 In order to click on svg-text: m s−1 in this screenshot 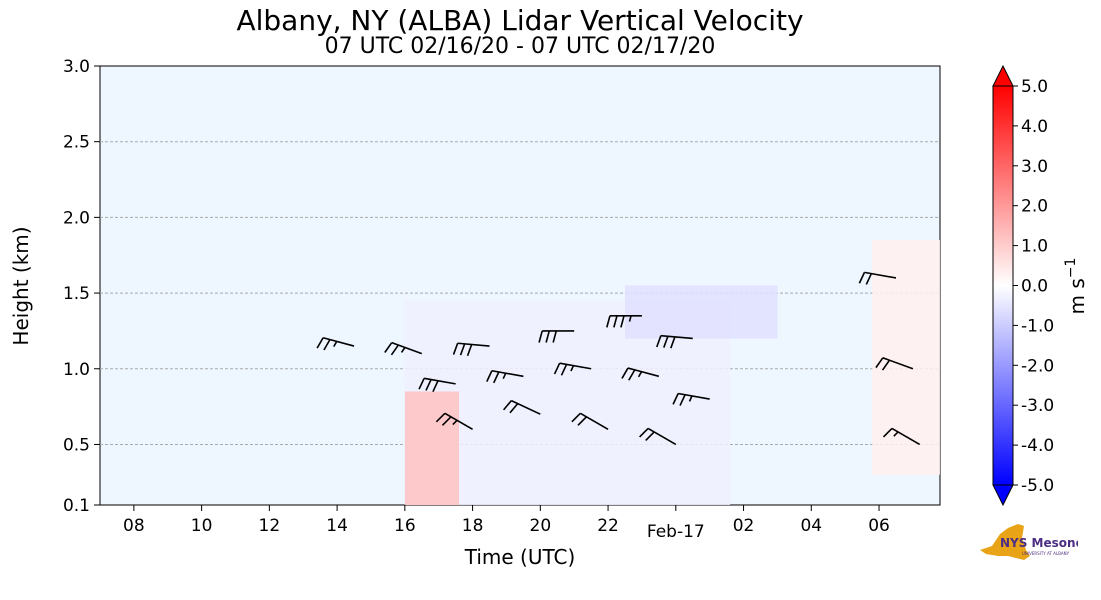, I will do `click(1076, 286)`.